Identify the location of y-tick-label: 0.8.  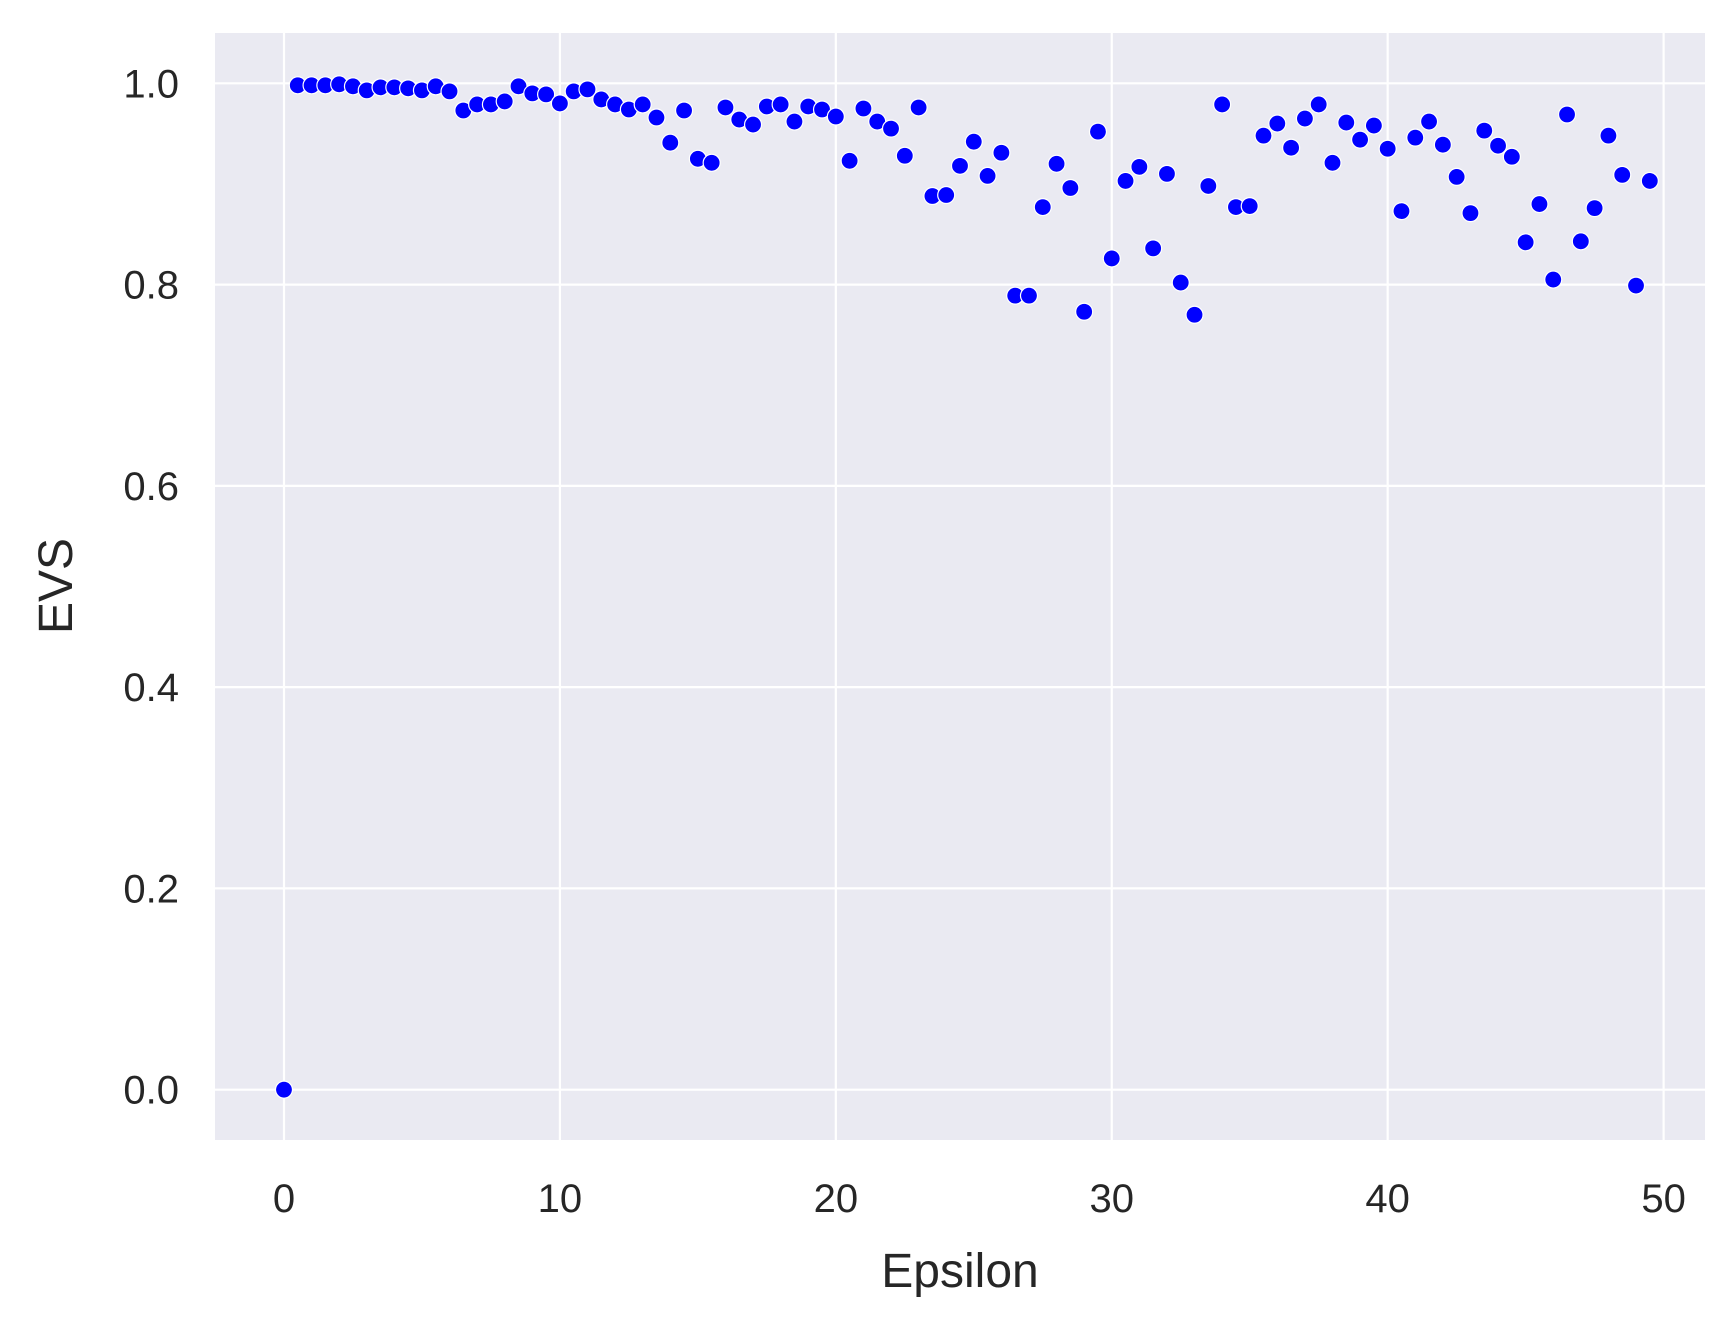
(151, 286).